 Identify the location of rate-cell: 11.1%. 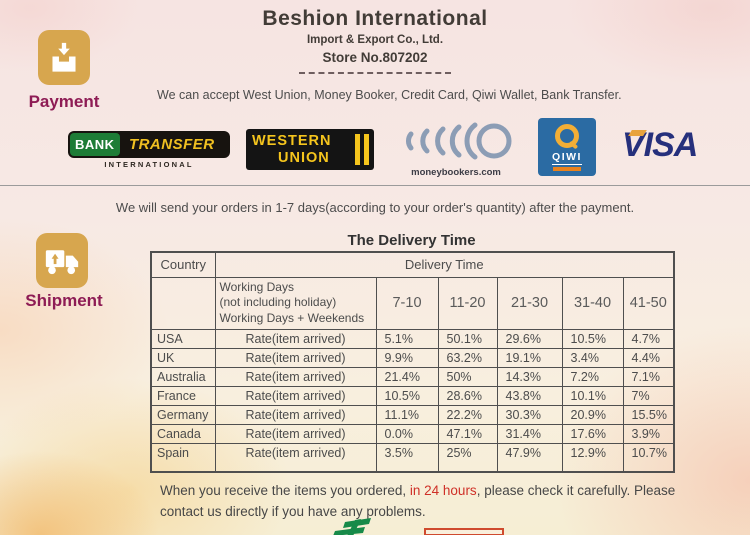
(407, 414).